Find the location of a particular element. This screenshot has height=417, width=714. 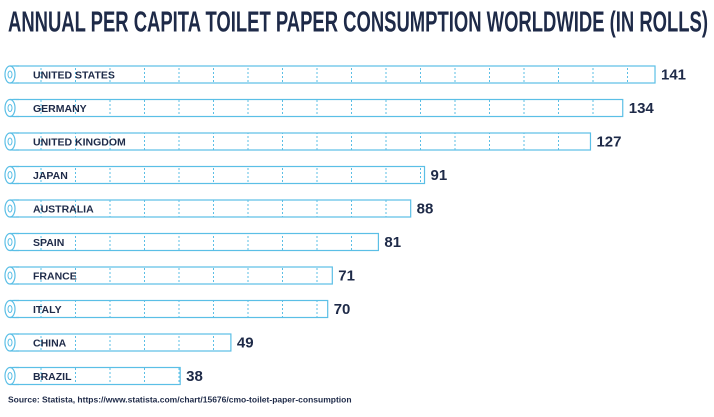

value-label: 71 is located at coordinates (346, 275).